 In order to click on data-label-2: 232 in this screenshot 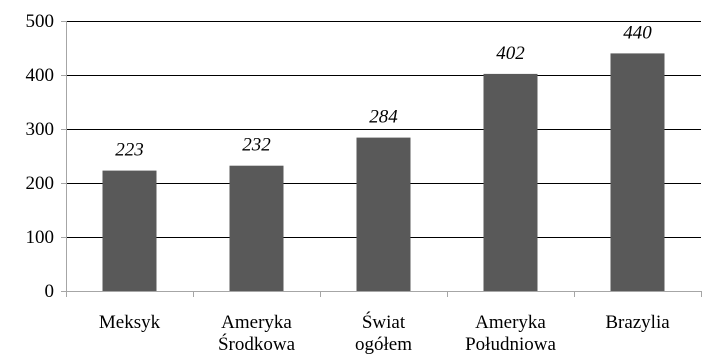, I will do `click(256, 145)`.